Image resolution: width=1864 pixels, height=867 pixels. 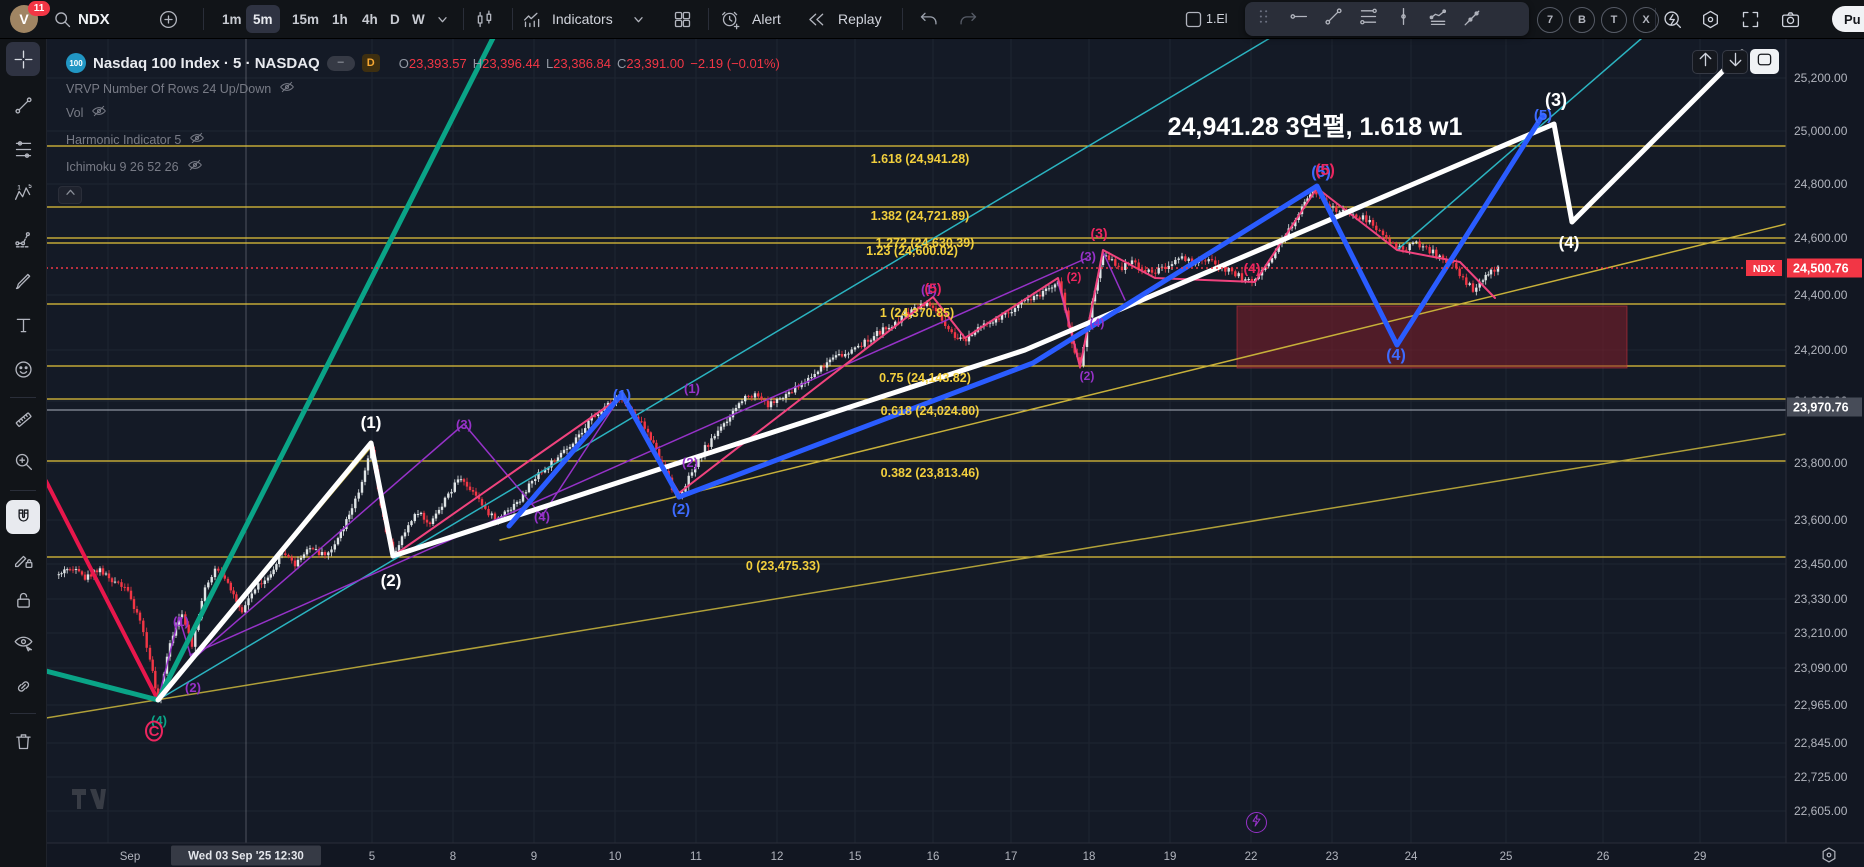 What do you see at coordinates (1550, 20) in the screenshot?
I see `quick-tool-7: 7` at bounding box center [1550, 20].